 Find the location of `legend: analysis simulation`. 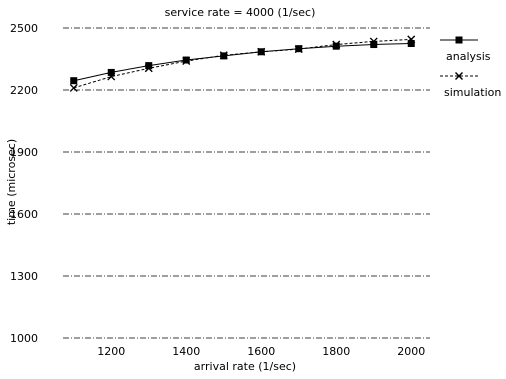

legend: analysis simulation is located at coordinates (470, 67).